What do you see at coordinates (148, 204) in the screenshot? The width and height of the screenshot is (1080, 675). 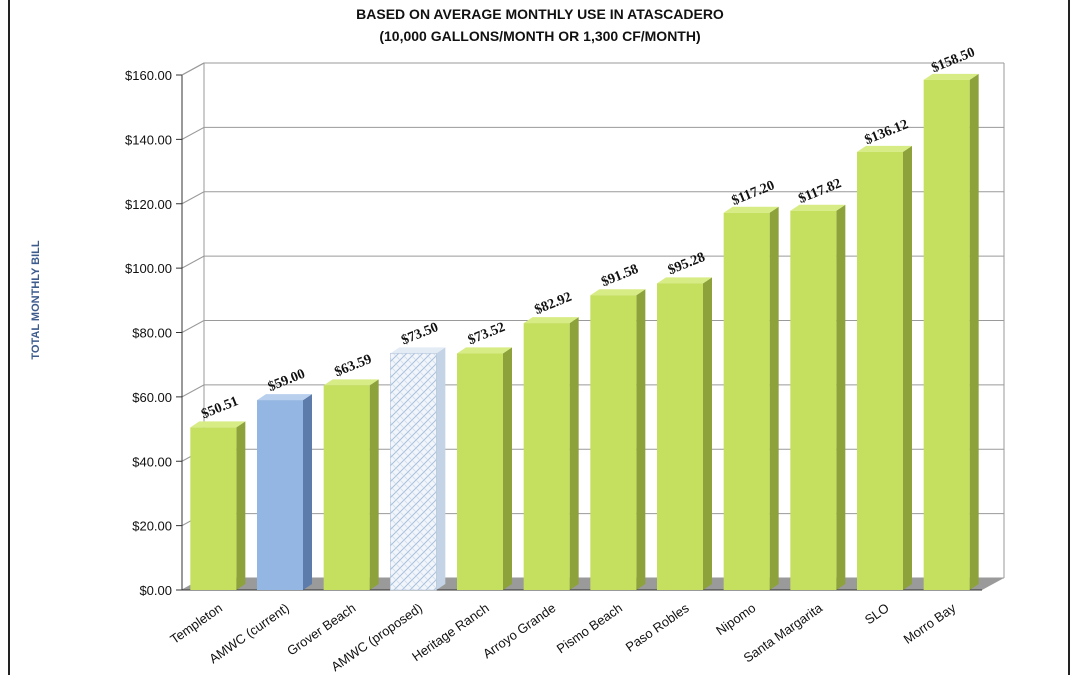 I see `y-tick-label: $120.00` at bounding box center [148, 204].